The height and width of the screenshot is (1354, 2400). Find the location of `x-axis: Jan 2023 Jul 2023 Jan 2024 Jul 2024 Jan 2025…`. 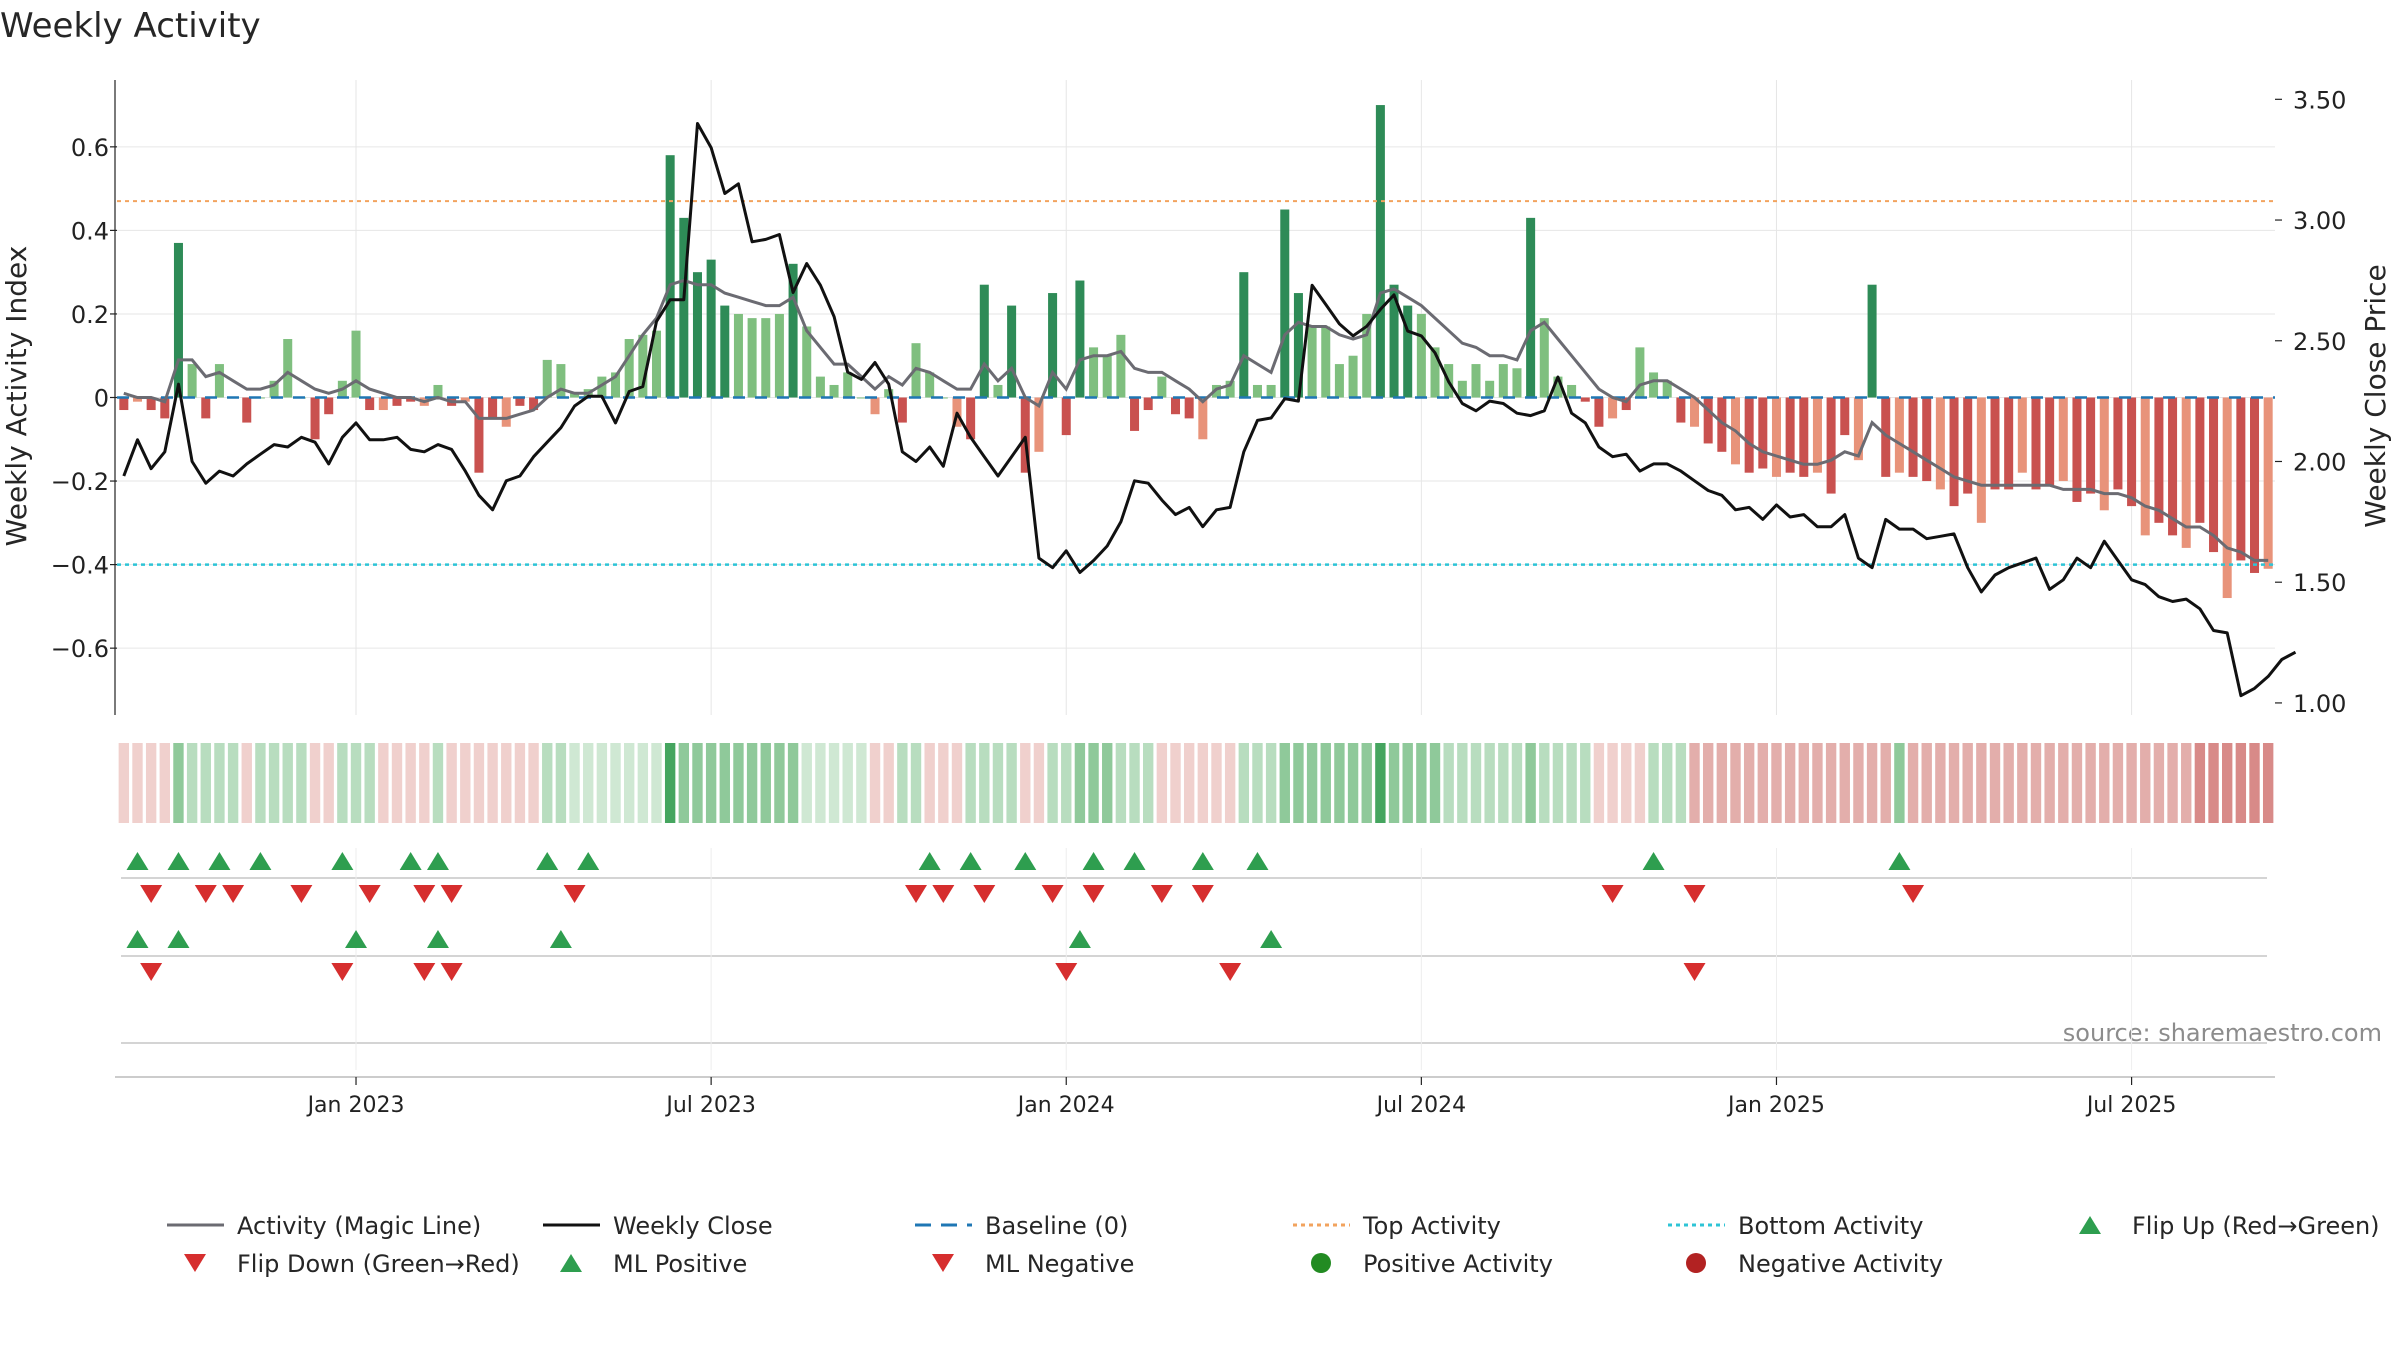

x-axis: Jan 2023 Jul 2023 Jan 2024 Jul 2024 Jan 2025… is located at coordinates (1195, 1097).